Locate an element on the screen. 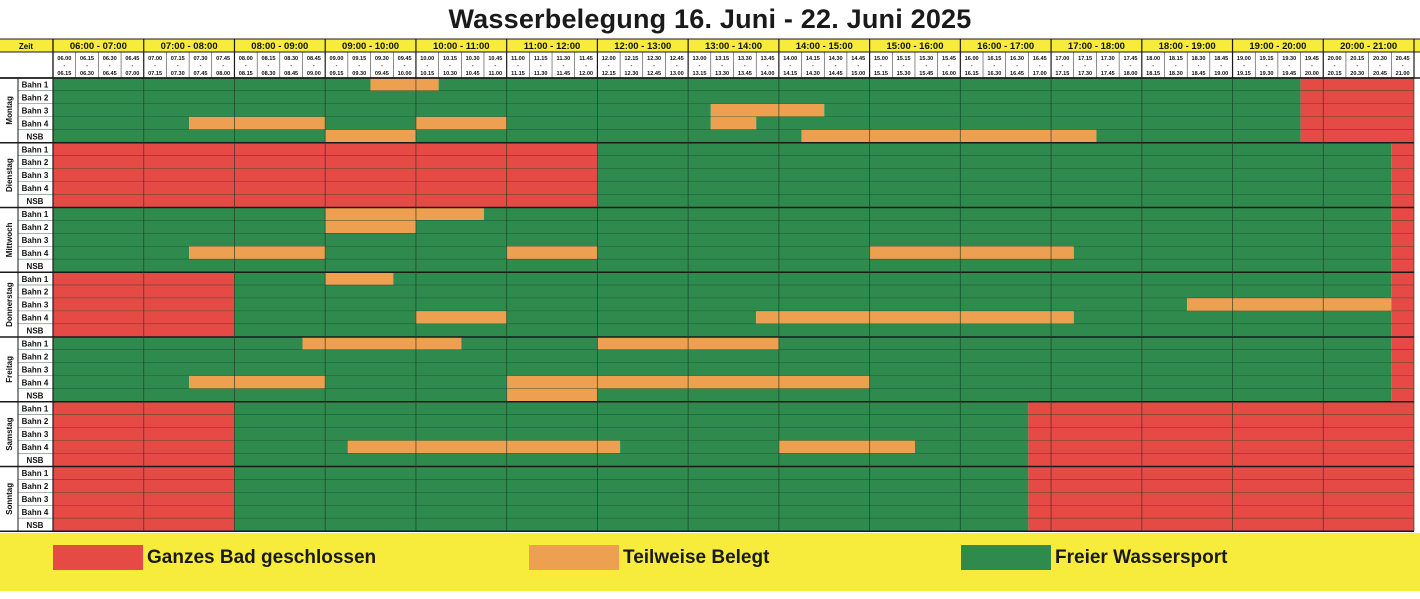 The height and width of the screenshot is (599, 1420). slot-end-label: 11.45 is located at coordinates (564, 74).